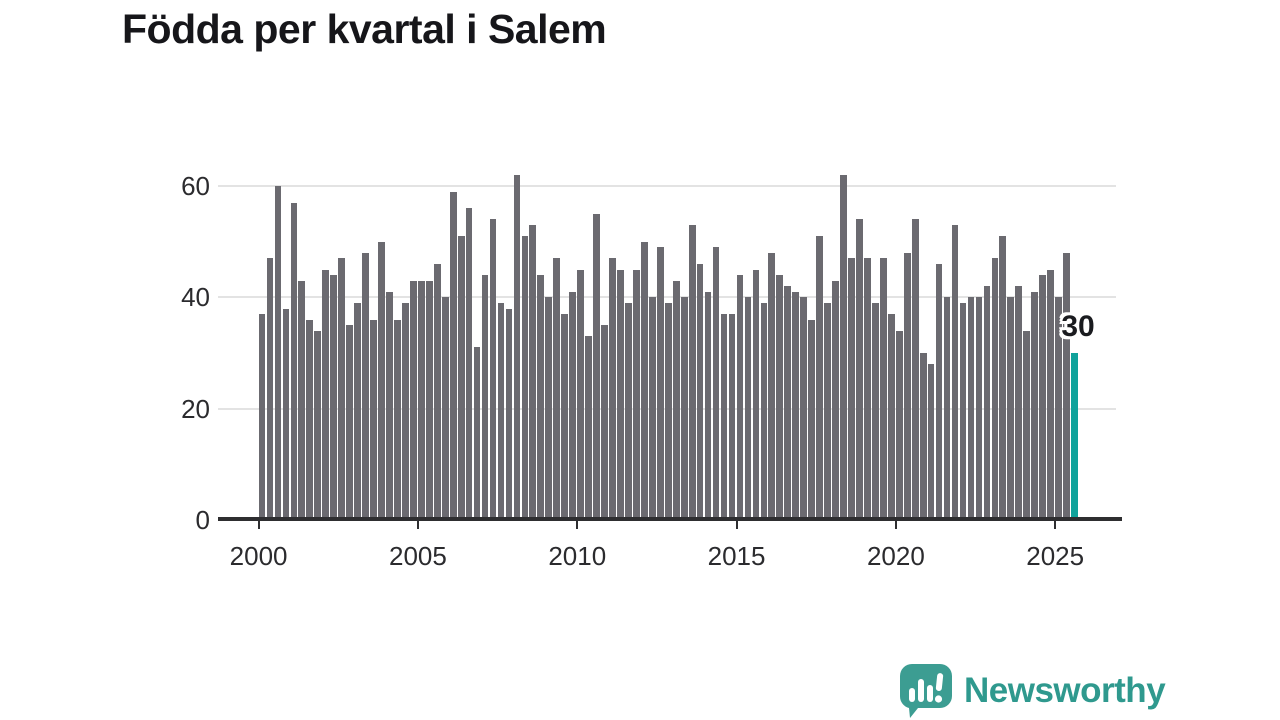 Image resolution: width=1280 pixels, height=720 pixels. I want to click on x-axis-label: 2020, so click(895, 556).